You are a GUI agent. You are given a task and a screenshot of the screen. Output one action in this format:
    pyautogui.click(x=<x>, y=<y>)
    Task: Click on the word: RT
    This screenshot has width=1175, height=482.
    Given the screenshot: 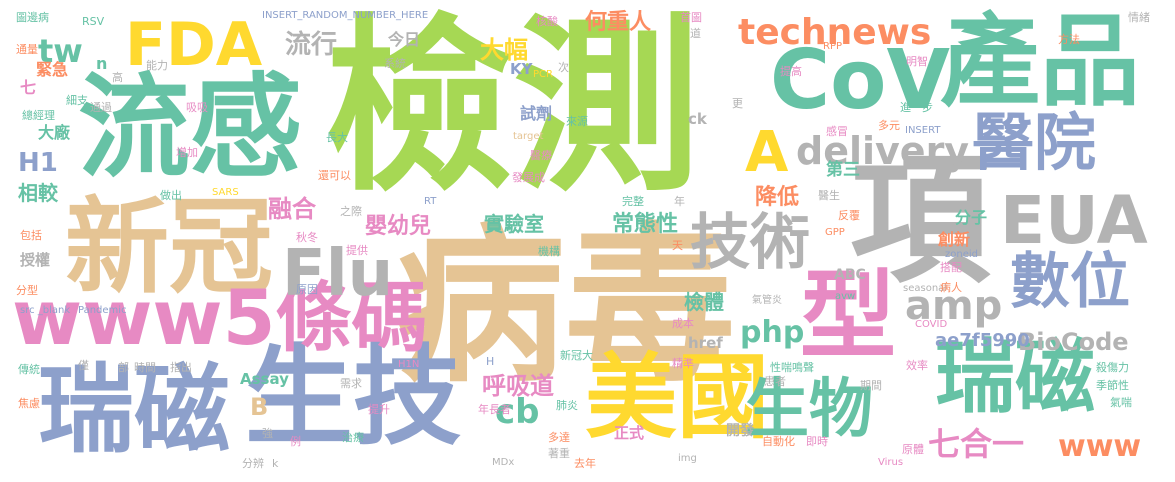 What is the action you would take?
    pyautogui.click(x=430, y=201)
    